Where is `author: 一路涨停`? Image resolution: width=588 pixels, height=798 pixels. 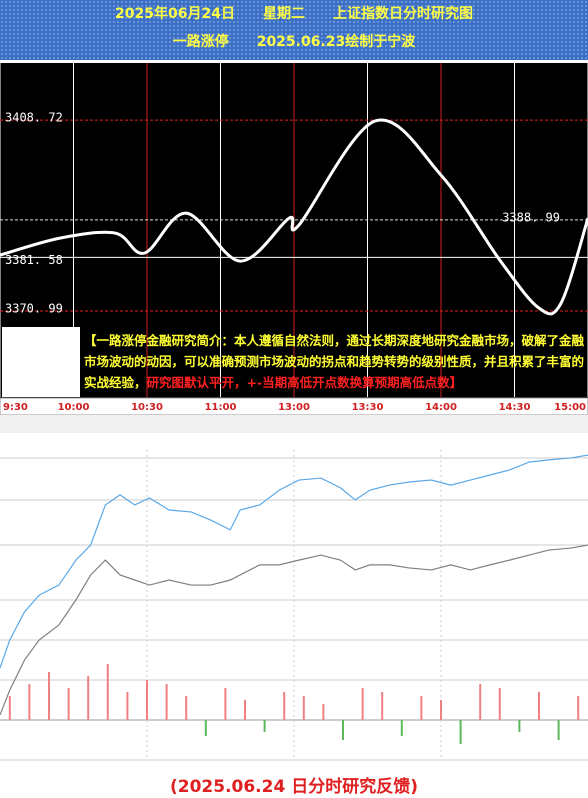
author: 一路涨停 is located at coordinates (200, 42).